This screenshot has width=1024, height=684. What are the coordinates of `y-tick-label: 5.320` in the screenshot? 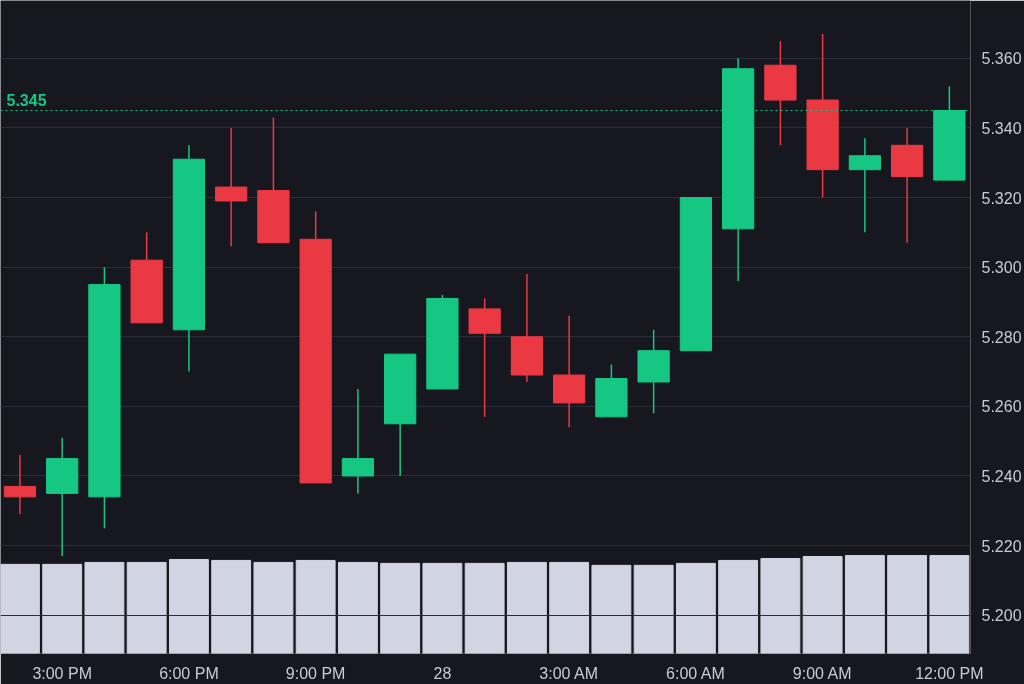 It's located at (1001, 198).